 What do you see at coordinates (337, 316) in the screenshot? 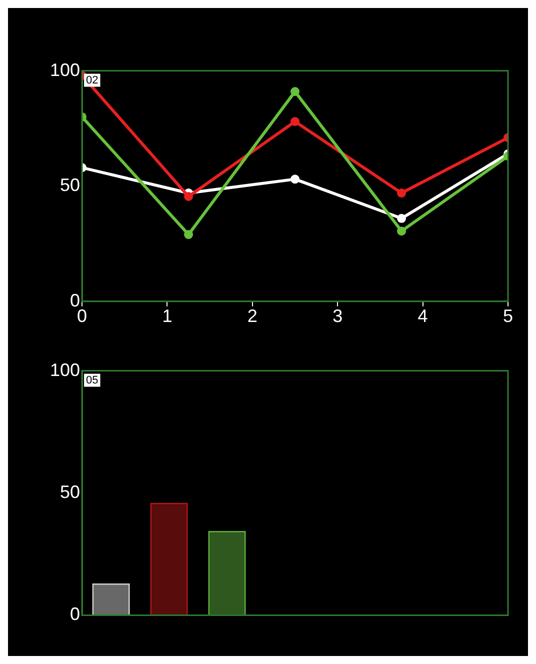
I see `x-tick-label: 3` at bounding box center [337, 316].